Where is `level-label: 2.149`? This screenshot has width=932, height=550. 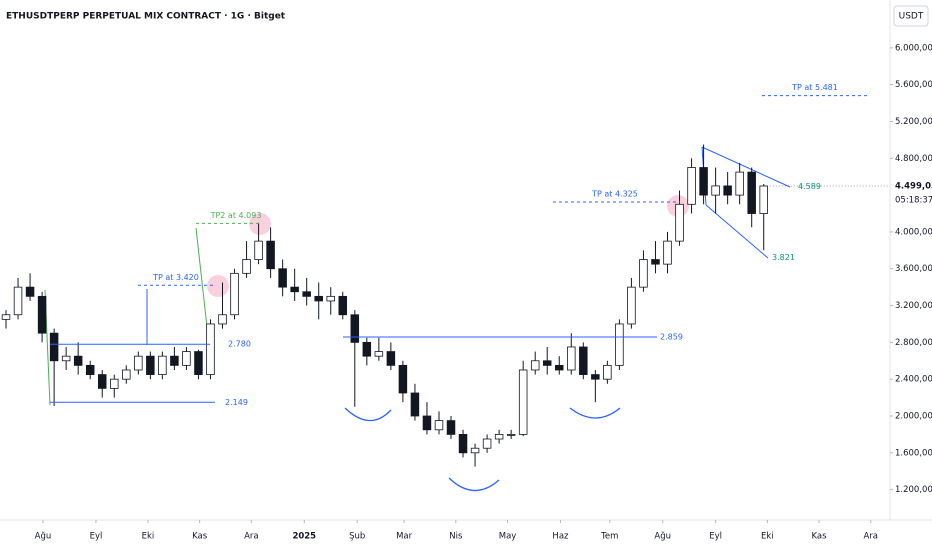
level-label: 2.149 is located at coordinates (236, 402).